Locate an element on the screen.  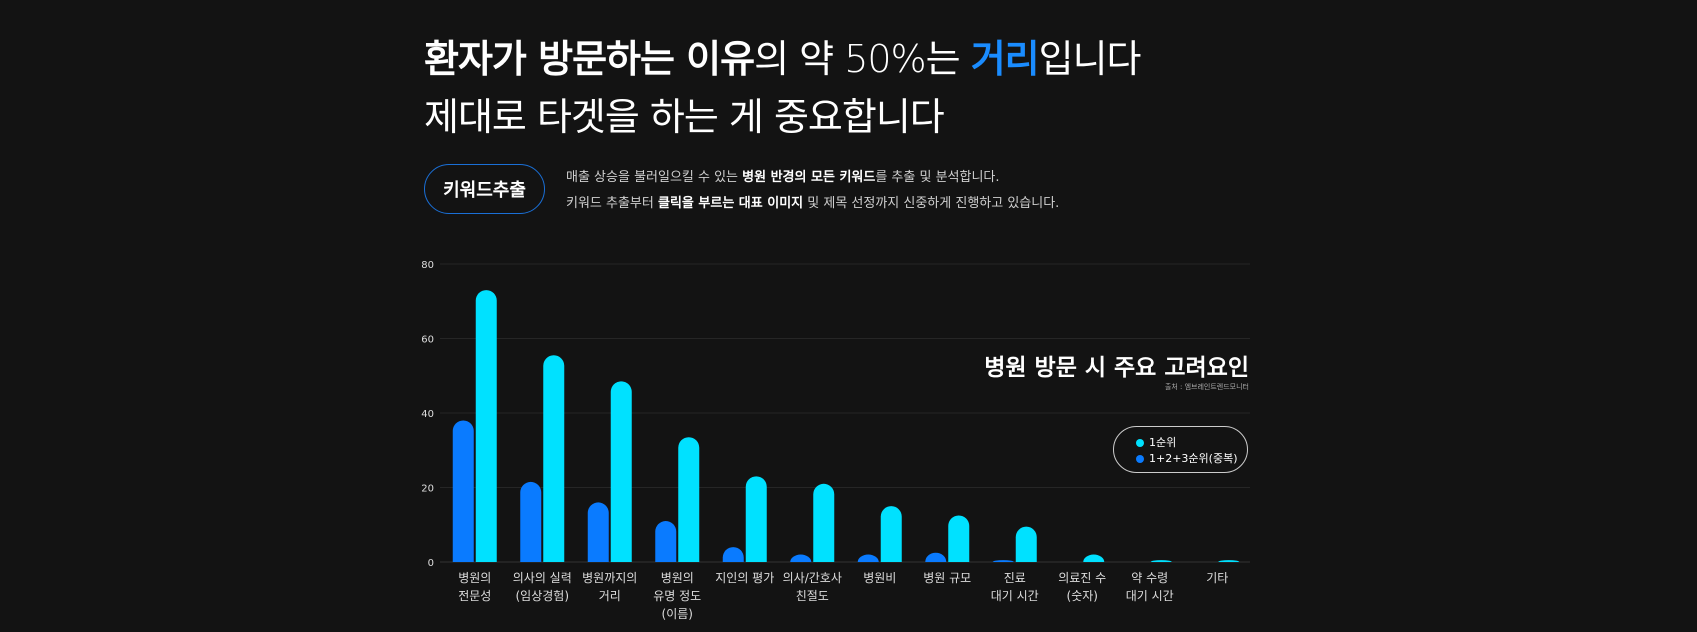
x-tick-label: 유명 정도 is located at coordinates (677, 596).